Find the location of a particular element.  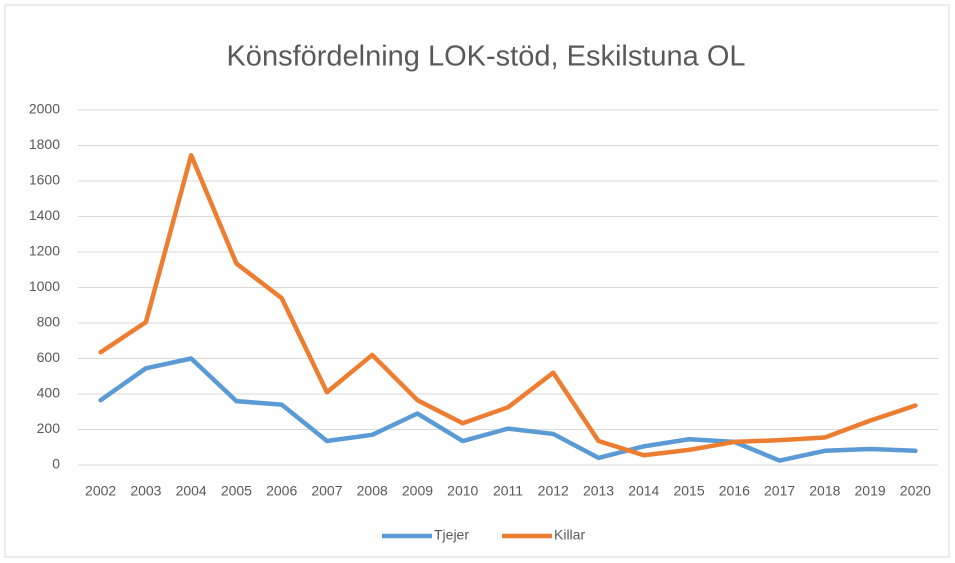

y-tick-label: 0 is located at coordinates (56, 464).